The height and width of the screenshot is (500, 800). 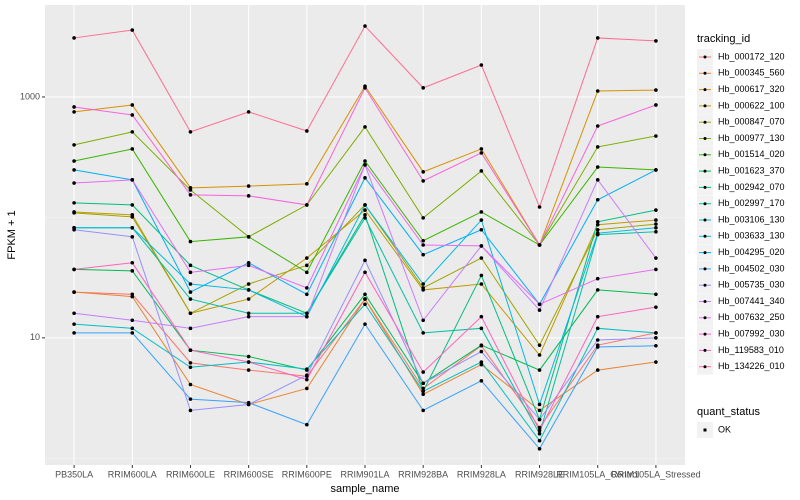 What do you see at coordinates (751, 89) in the screenshot?
I see `legend-label: Hb_000617_320` at bounding box center [751, 89].